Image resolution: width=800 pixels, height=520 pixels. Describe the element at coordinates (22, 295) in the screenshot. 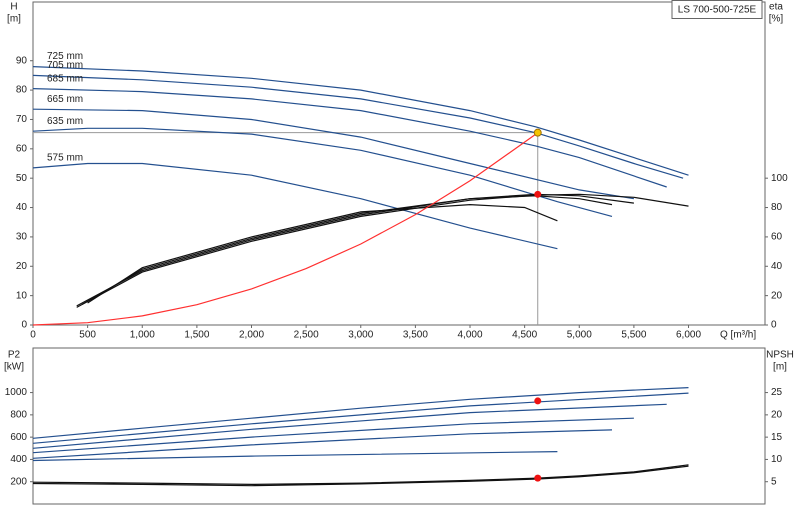

I see `y-tick-label: 10` at that location.